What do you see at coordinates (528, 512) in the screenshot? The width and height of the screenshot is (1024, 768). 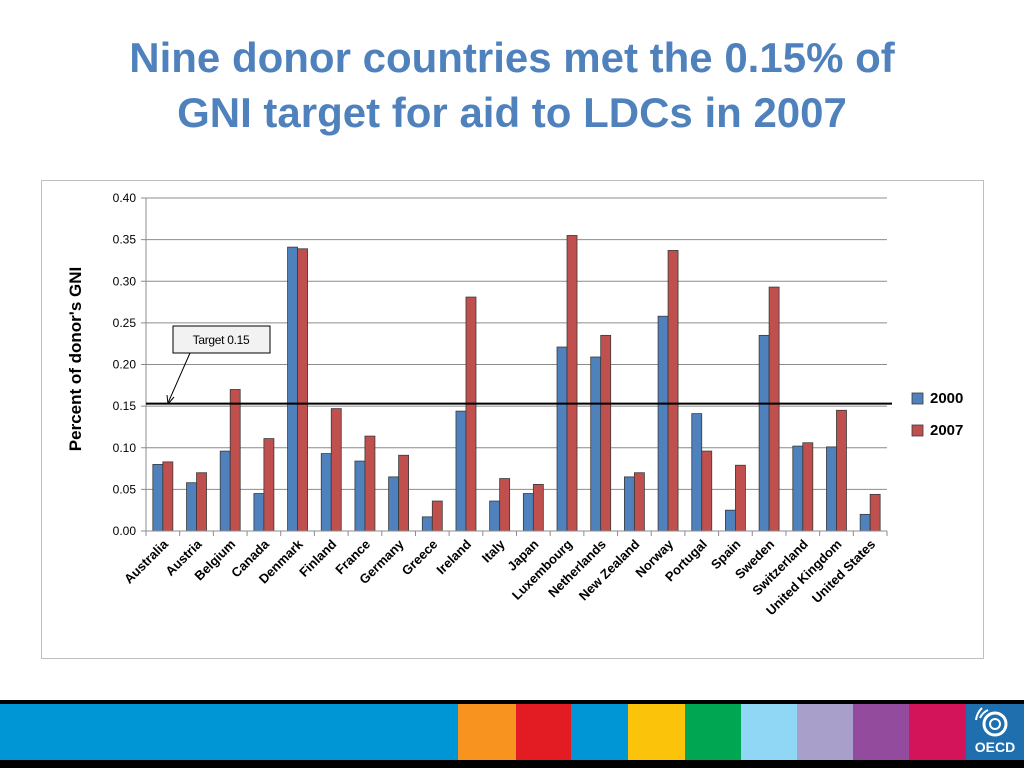 I see `bar-2000-japan` at bounding box center [528, 512].